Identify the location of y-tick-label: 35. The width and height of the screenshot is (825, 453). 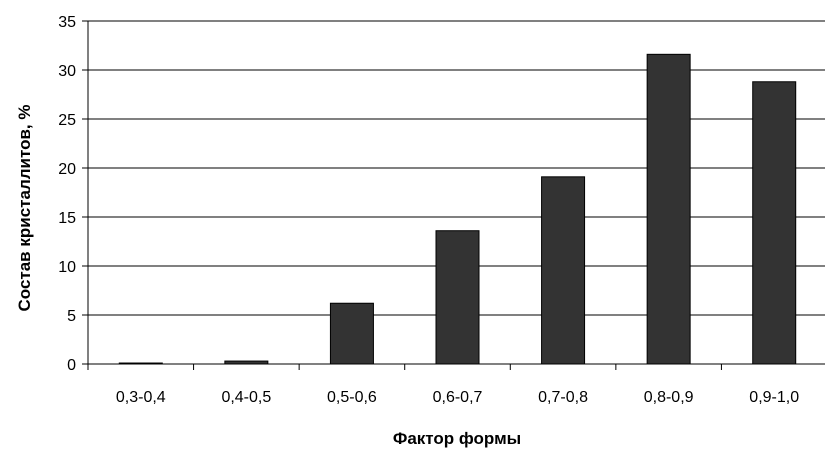
(67, 22).